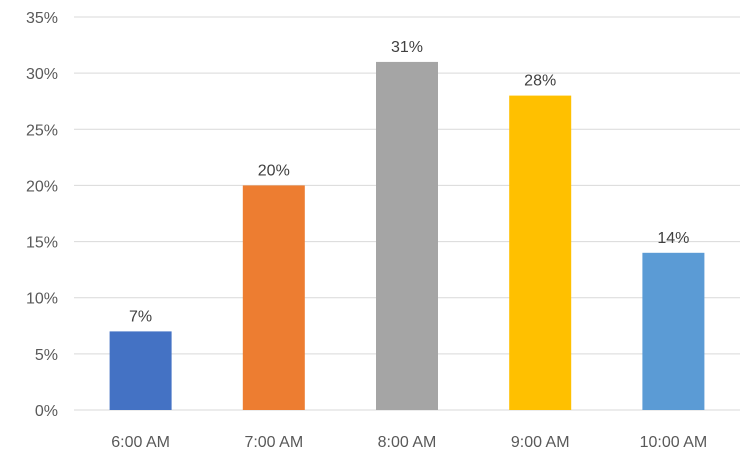 The width and height of the screenshot is (748, 455). What do you see at coordinates (42, 243) in the screenshot?
I see `y-tick-label: 15%` at bounding box center [42, 243].